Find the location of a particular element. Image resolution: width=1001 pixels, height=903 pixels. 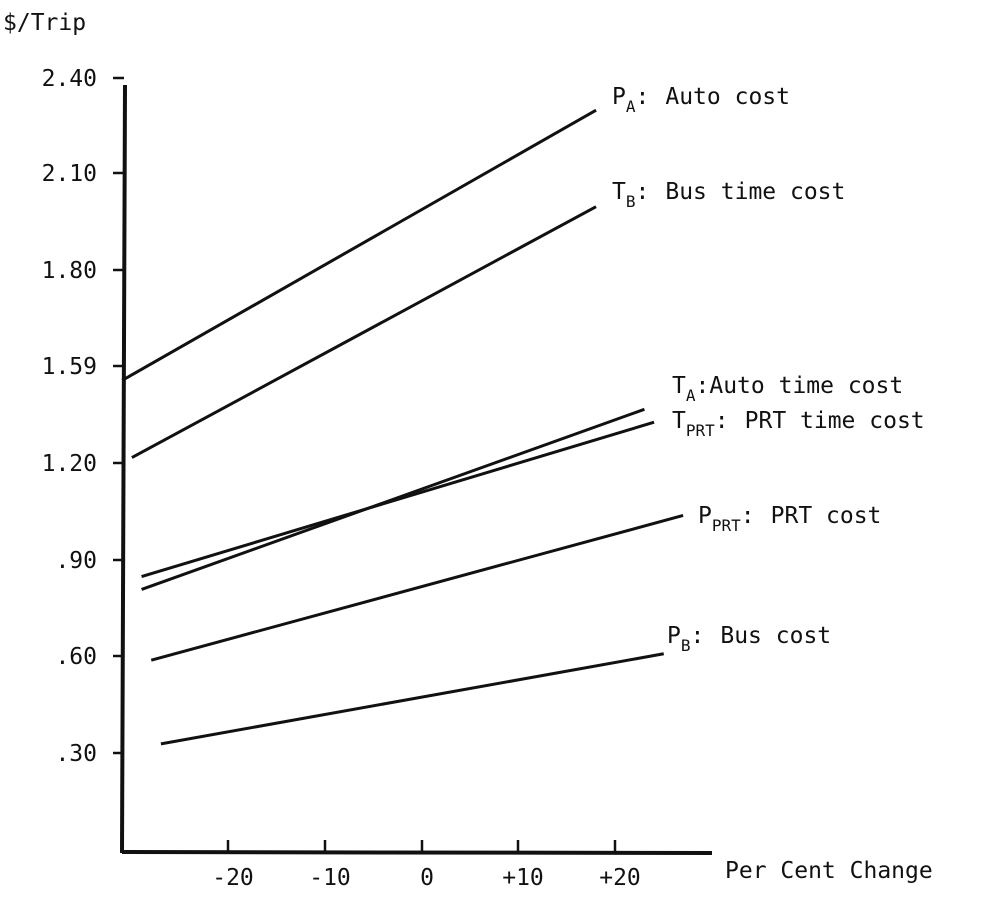

y-ticks: .30 .60 .90 1.20 1.59 1.80 2.10 2.40 is located at coordinates (83, 416).